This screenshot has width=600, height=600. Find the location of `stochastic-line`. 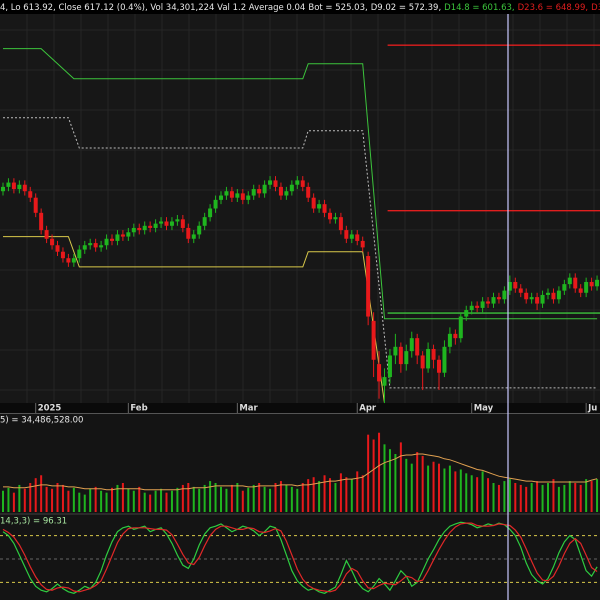

stochastic-line is located at coordinates (300, 557).